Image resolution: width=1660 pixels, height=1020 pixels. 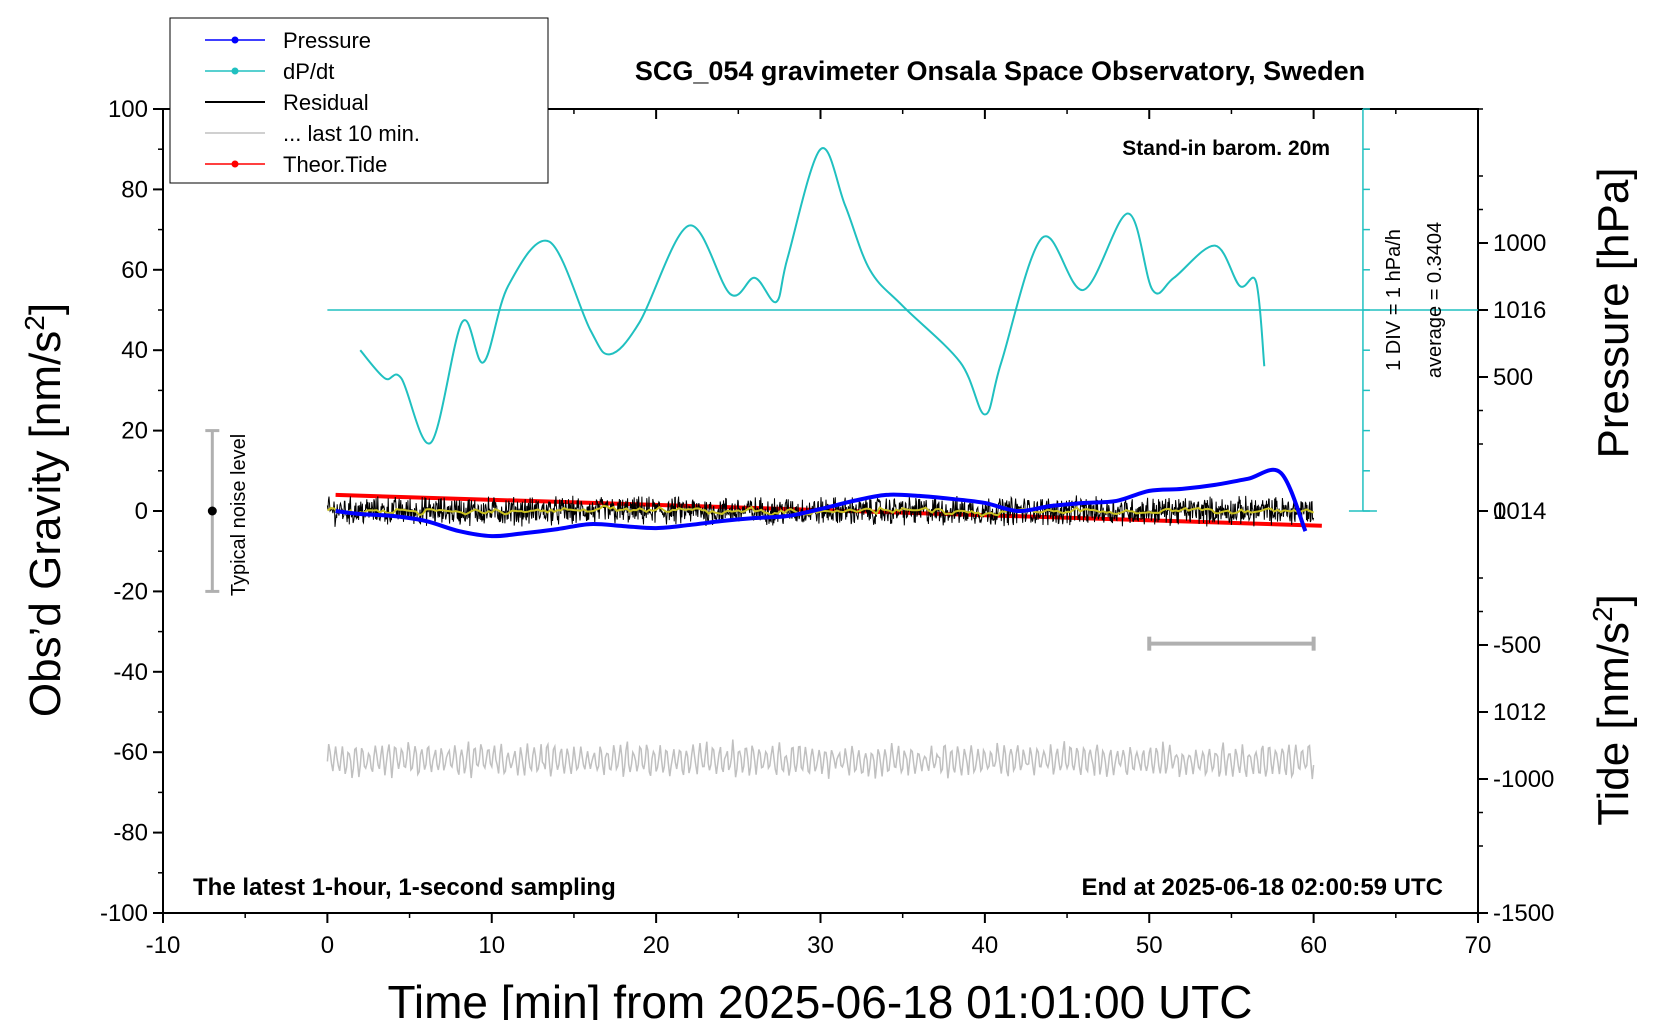 I want to click on y-left-label-sup: 2, so click(x=34, y=323).